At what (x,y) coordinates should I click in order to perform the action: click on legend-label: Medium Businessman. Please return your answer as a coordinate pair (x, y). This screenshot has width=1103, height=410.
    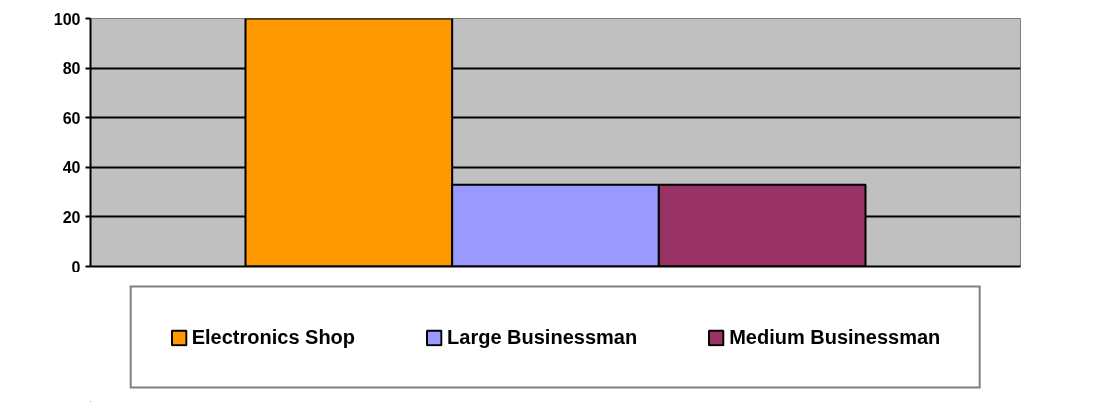
    Looking at the image, I should click on (835, 337).